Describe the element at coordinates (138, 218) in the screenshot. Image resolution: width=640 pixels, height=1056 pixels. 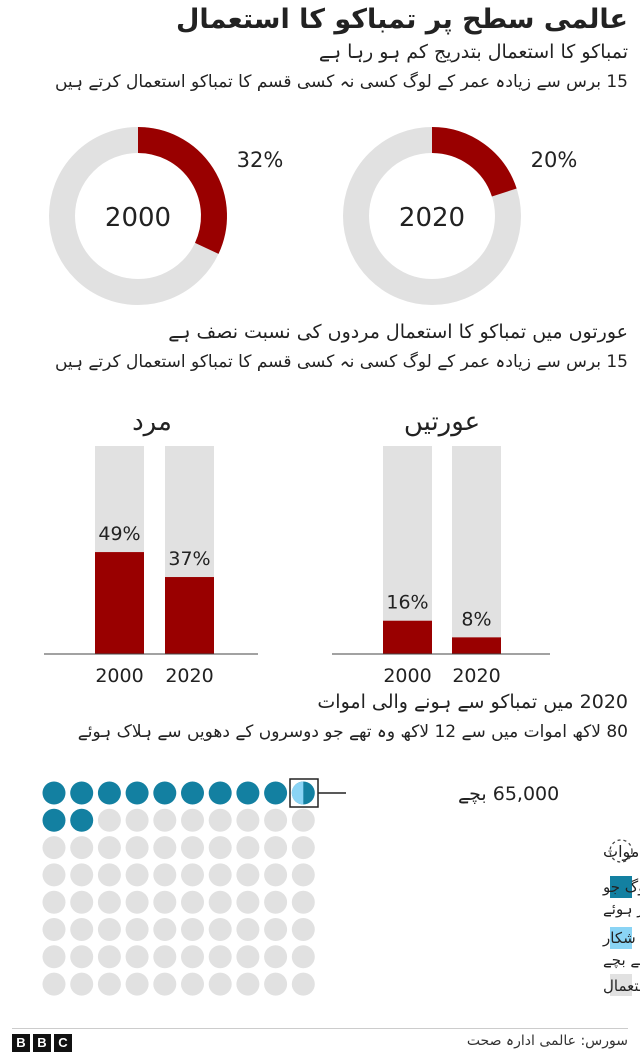
I see `donut-year-label: 2000` at that location.